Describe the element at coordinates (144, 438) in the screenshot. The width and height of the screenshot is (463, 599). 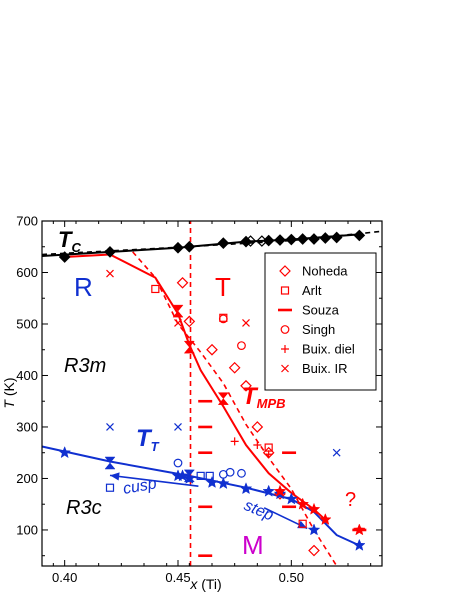
I see `tt-label-main: T` at that location.